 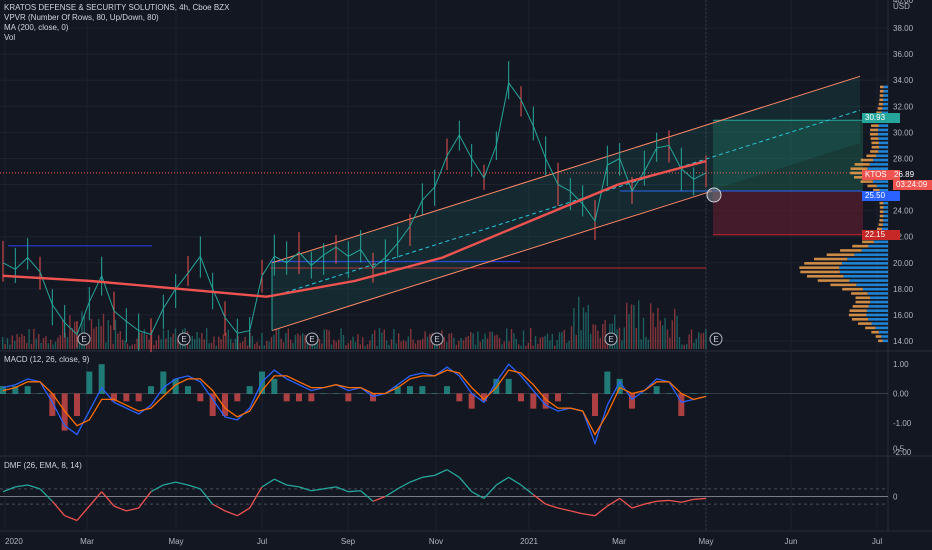 I want to click on signal-line, so click(x=354, y=402).